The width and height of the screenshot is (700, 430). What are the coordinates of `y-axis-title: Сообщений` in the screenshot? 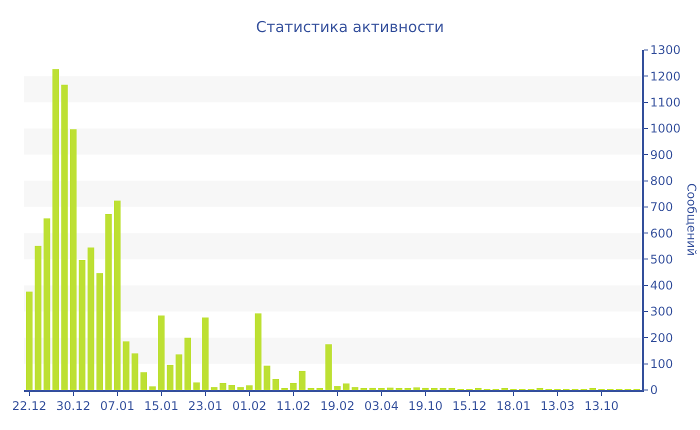 It's located at (691, 219).